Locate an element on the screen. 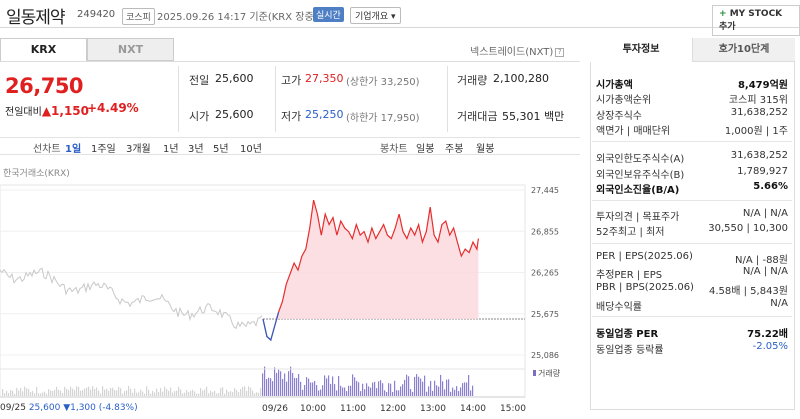 This screenshot has height=419, width=800. y-tick-label: 26,265 is located at coordinates (545, 273).